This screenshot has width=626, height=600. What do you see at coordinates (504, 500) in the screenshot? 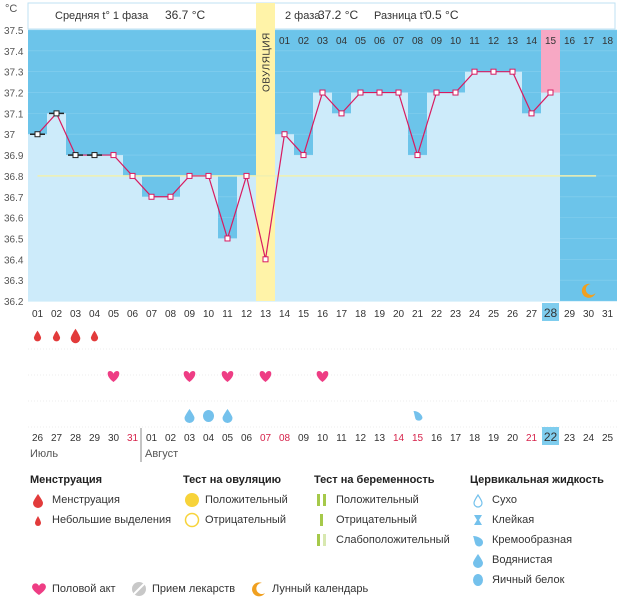
I see `legend-fluid-dry-label: Сухо` at bounding box center [504, 500].